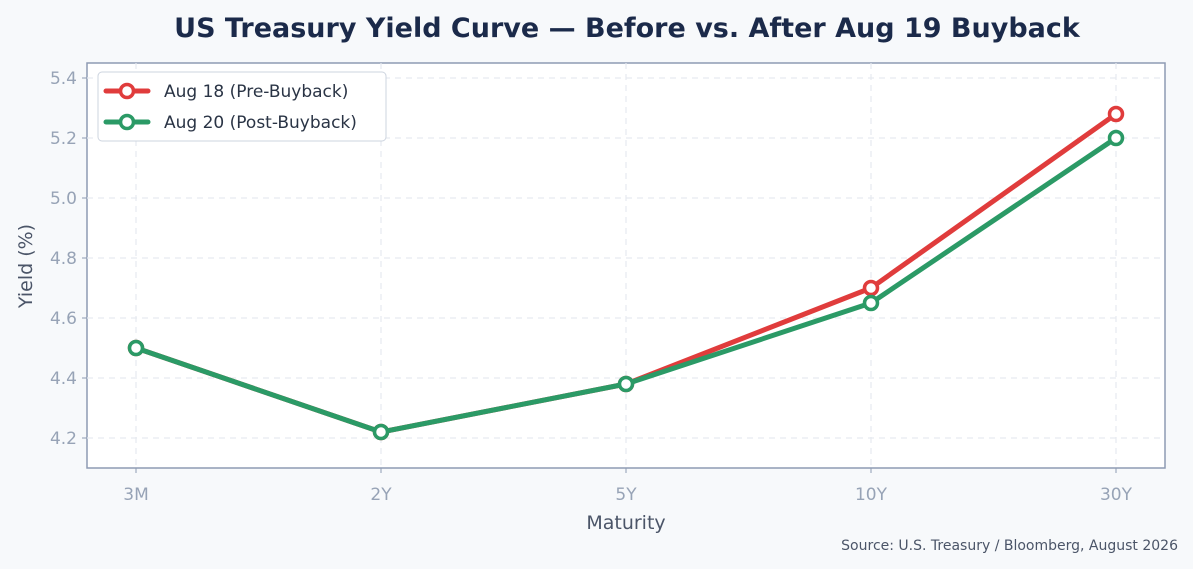  I want to click on x-axis-label: Maturity, so click(625, 523).